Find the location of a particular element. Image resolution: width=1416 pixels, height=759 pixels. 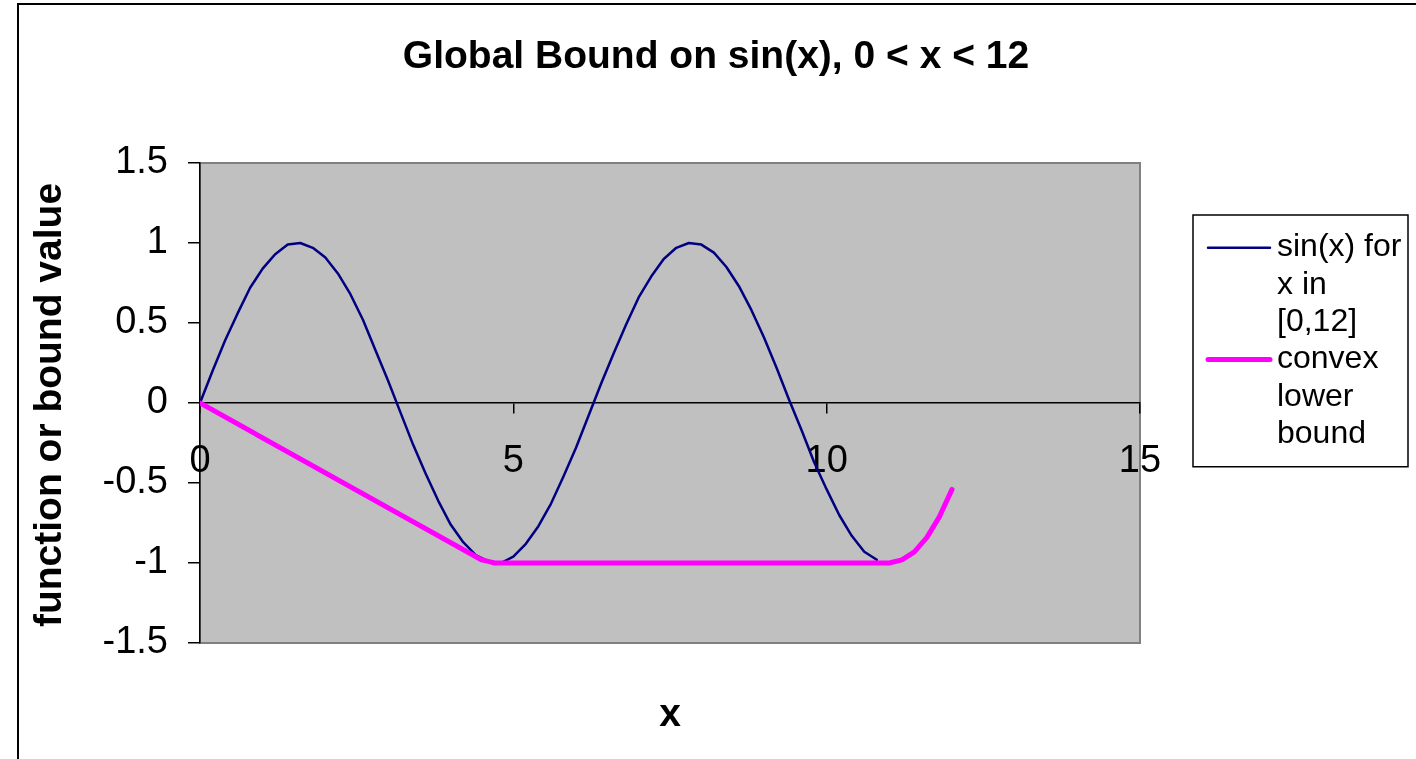

y-tick-label: 0 is located at coordinates (157, 400).